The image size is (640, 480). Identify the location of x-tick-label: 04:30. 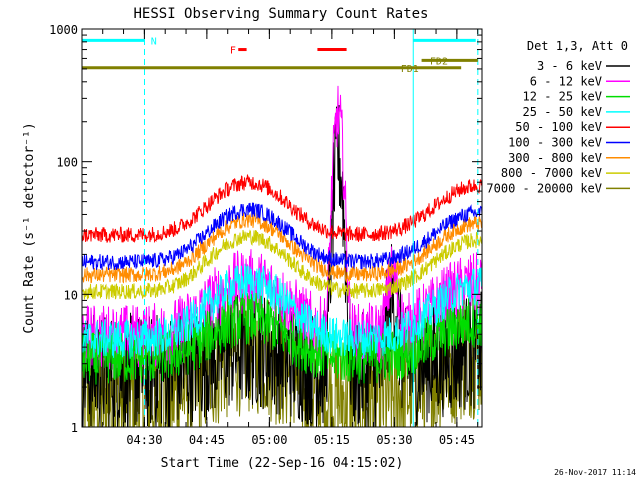
(144, 440).